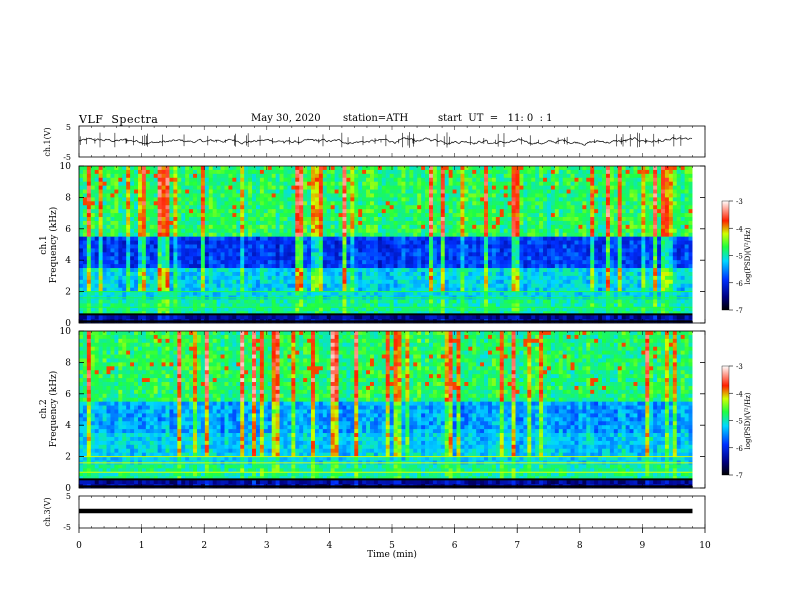 The image size is (792, 612). I want to click on ch2-colorbar-ticks: -3 -4 -5 -6 -7, so click(736, 421).